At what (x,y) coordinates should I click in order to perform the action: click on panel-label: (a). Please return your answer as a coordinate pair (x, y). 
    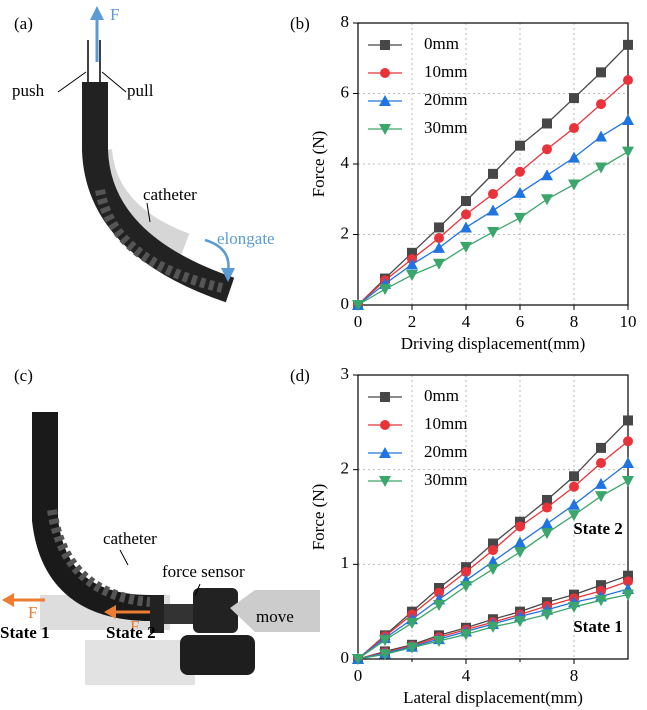
    Looking at the image, I should click on (23, 23).